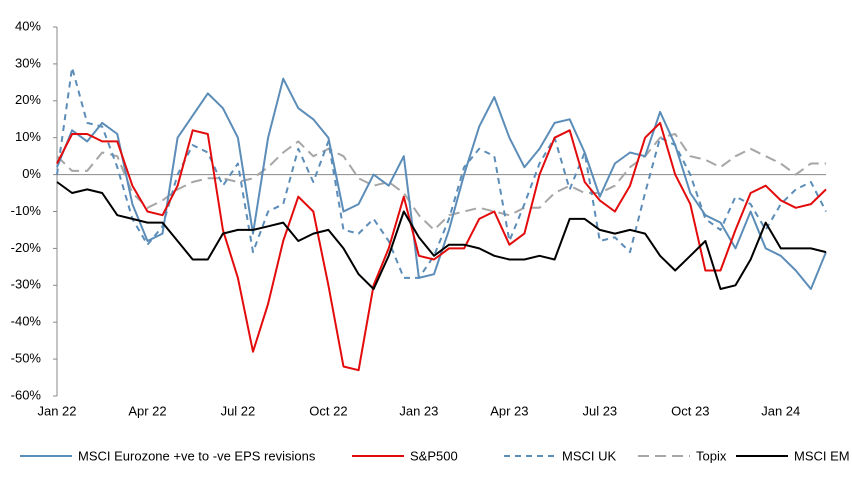  I want to click on legend-label: MSCI EM, so click(822, 455).